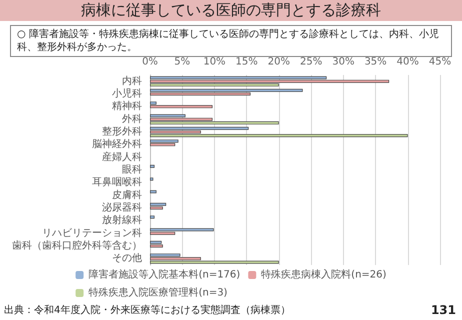 This screenshot has height=320, width=462. Describe the element at coordinates (279, 62) in the screenshot. I see `x-tick-label: 20%` at that location.